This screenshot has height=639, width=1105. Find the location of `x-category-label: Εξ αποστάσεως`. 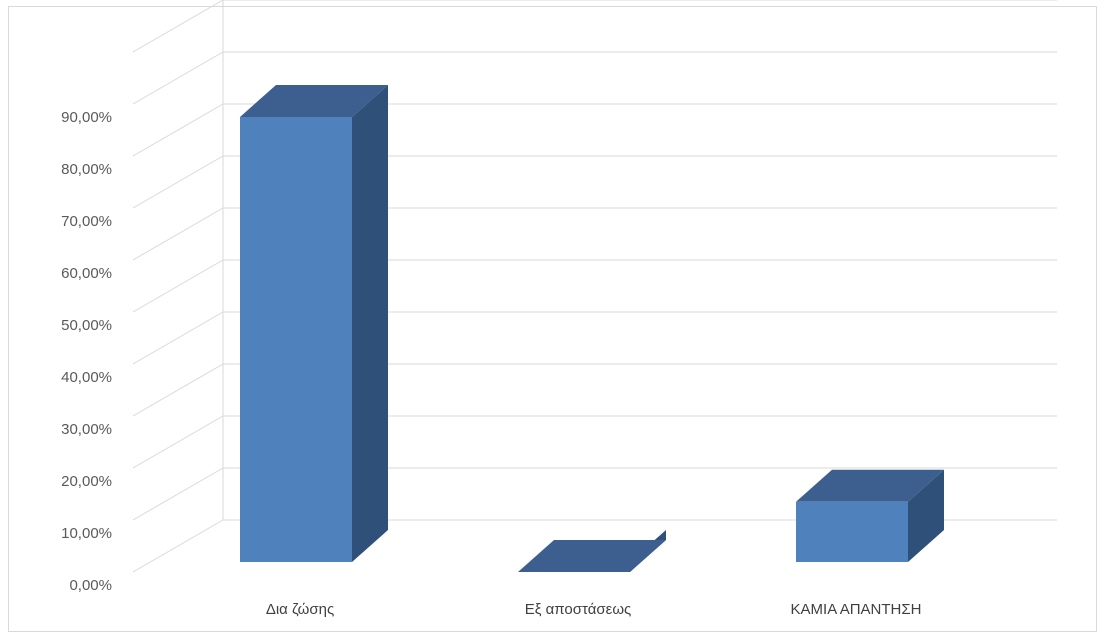

x-category-label: Εξ αποστάσεως is located at coordinates (578, 609).